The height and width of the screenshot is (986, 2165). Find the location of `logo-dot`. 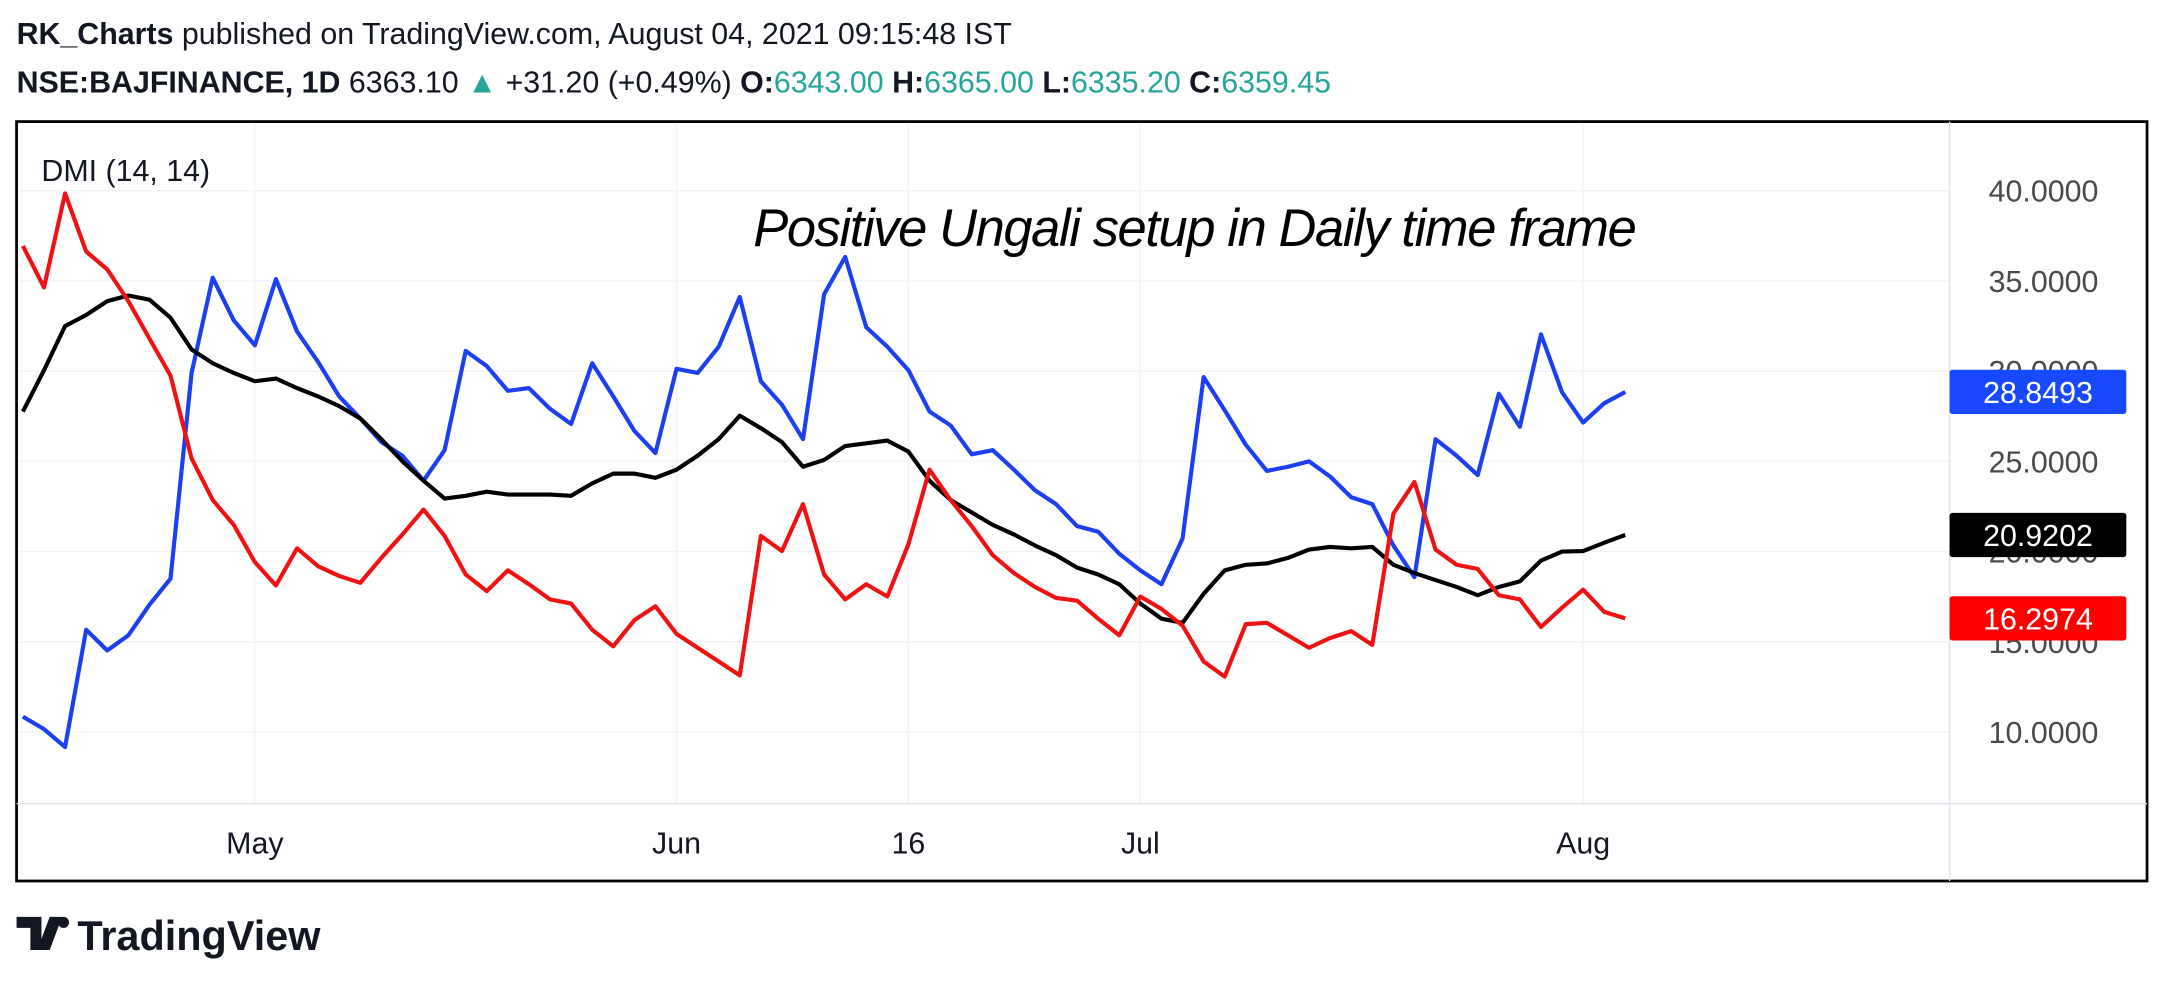

logo-dot is located at coordinates (63, 922).